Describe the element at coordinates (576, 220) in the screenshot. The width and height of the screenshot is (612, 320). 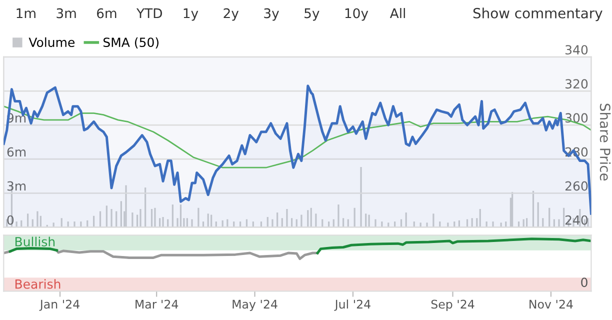
I see `y2-tick-label: 240` at that location.